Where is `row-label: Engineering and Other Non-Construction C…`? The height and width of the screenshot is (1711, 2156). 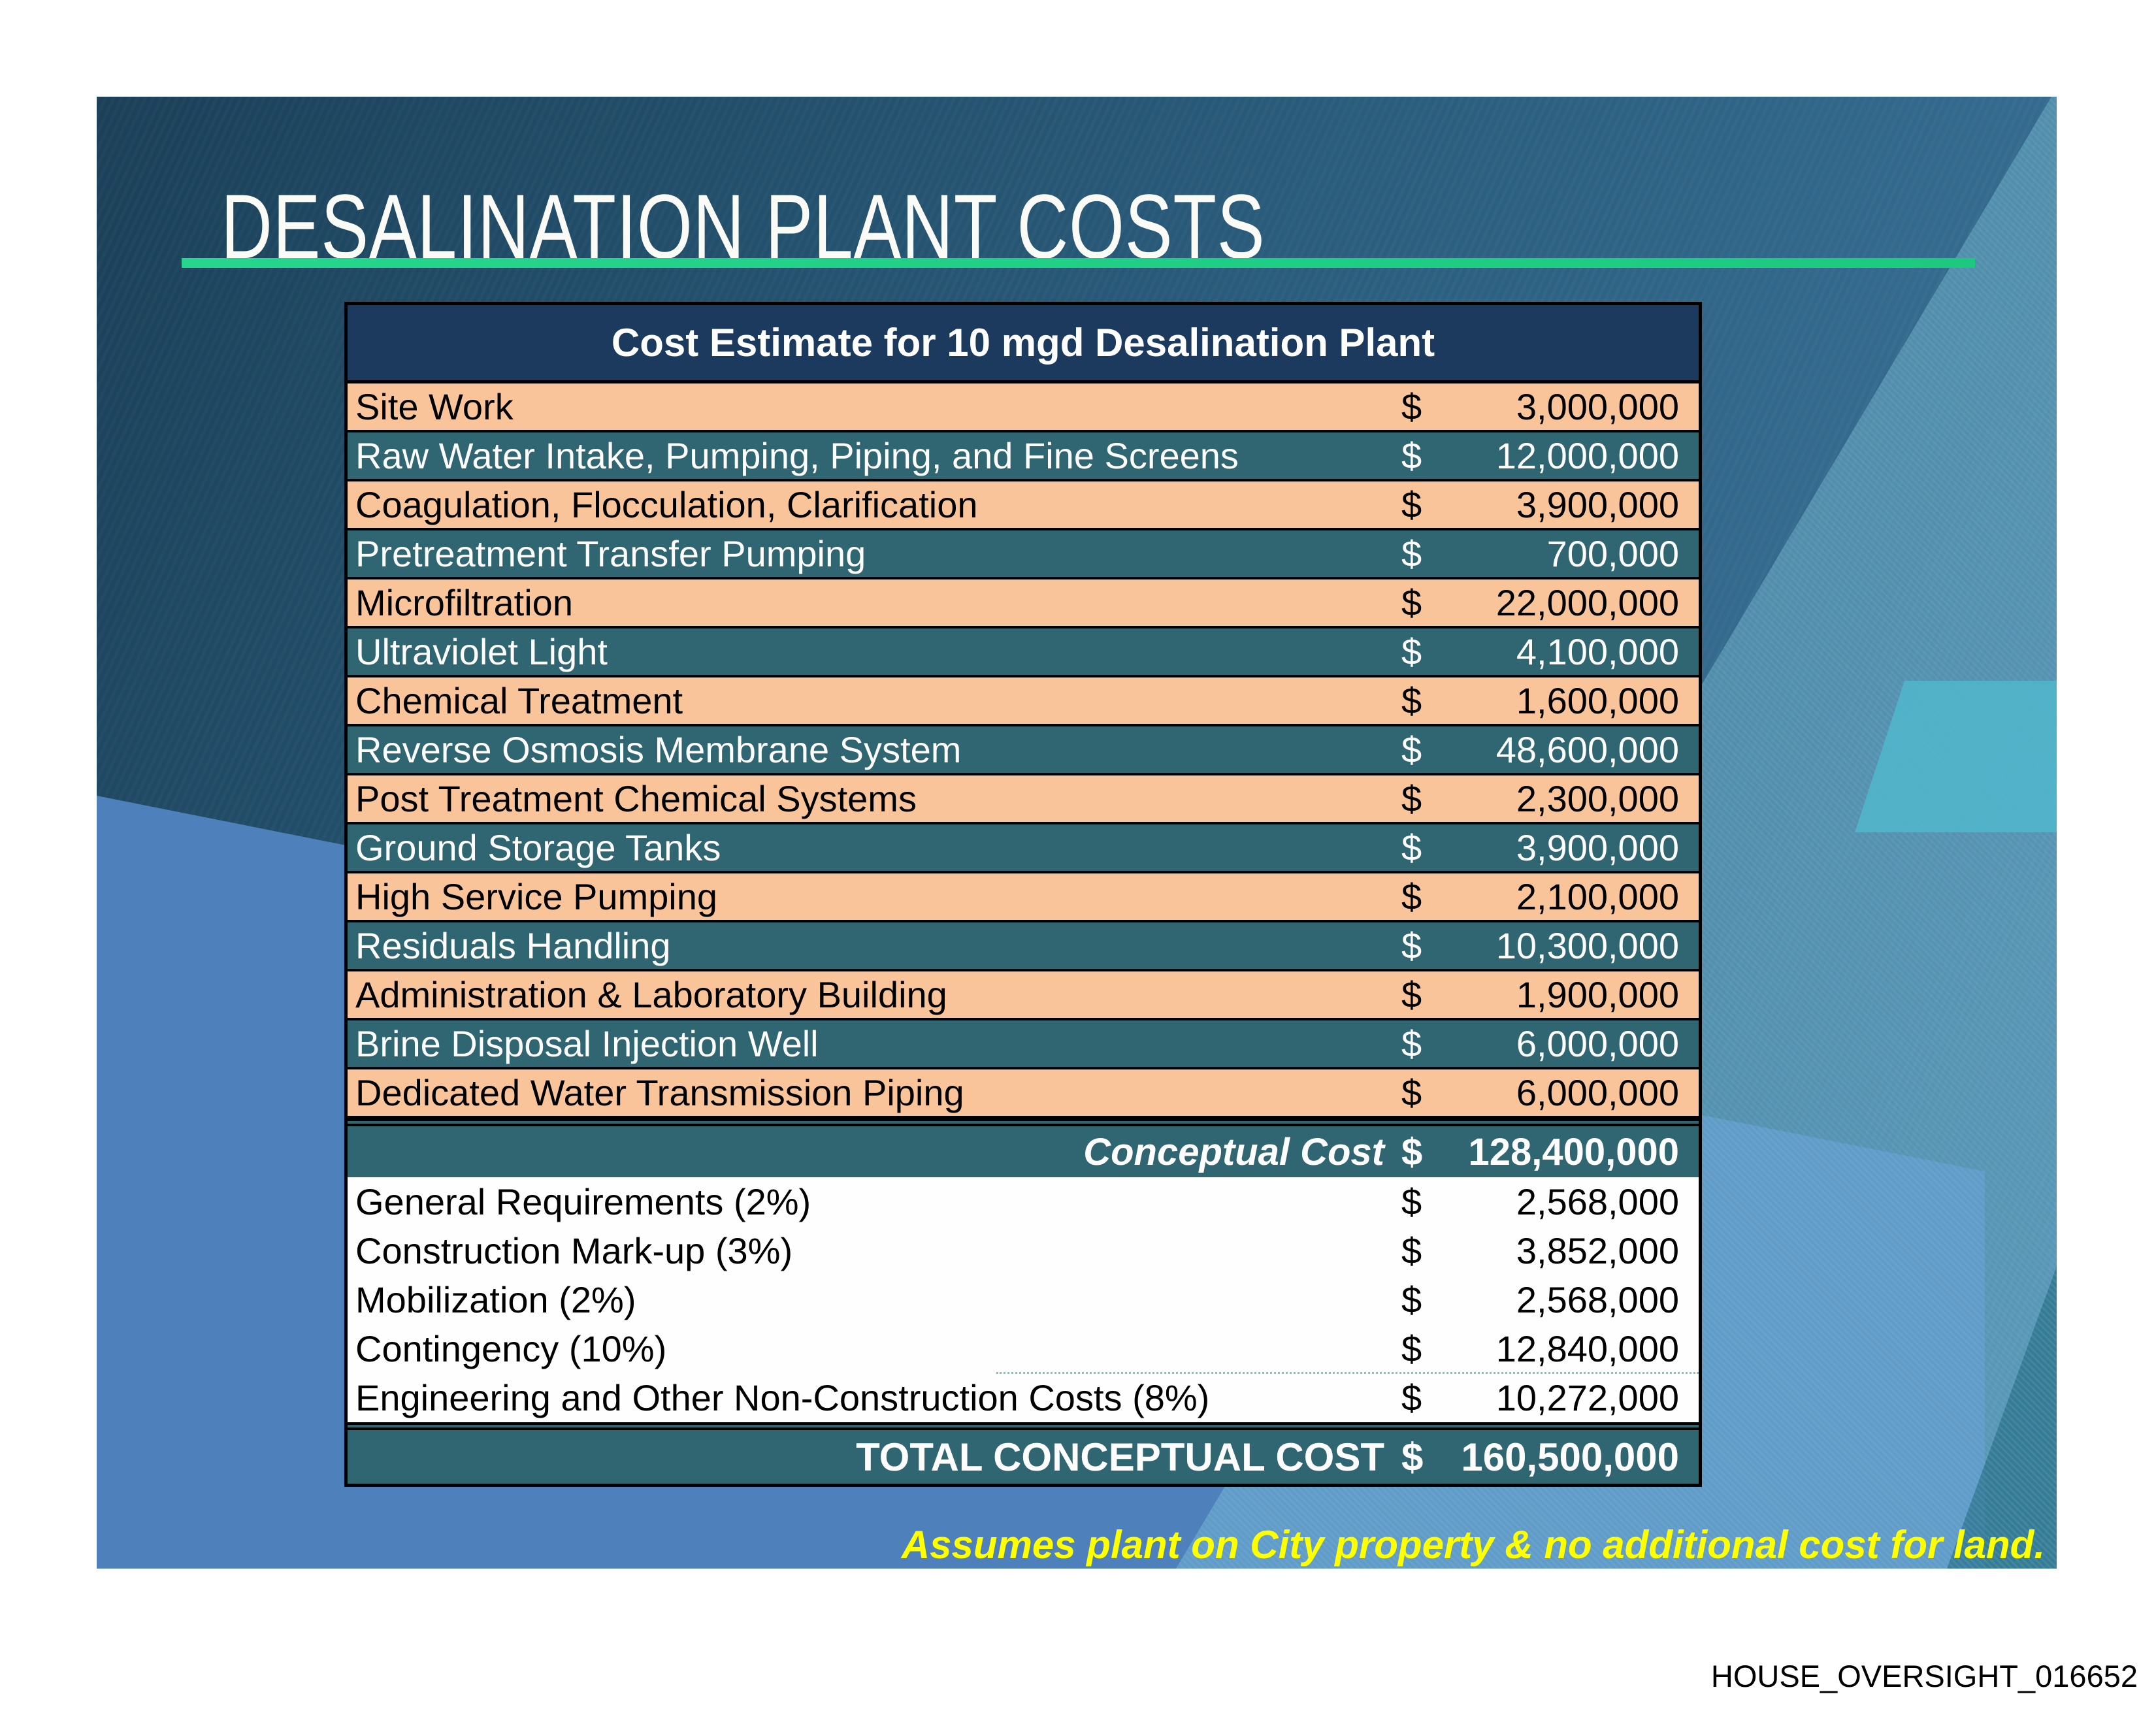
row-label: Engineering and Other Non-Construction C… is located at coordinates (782, 1397).